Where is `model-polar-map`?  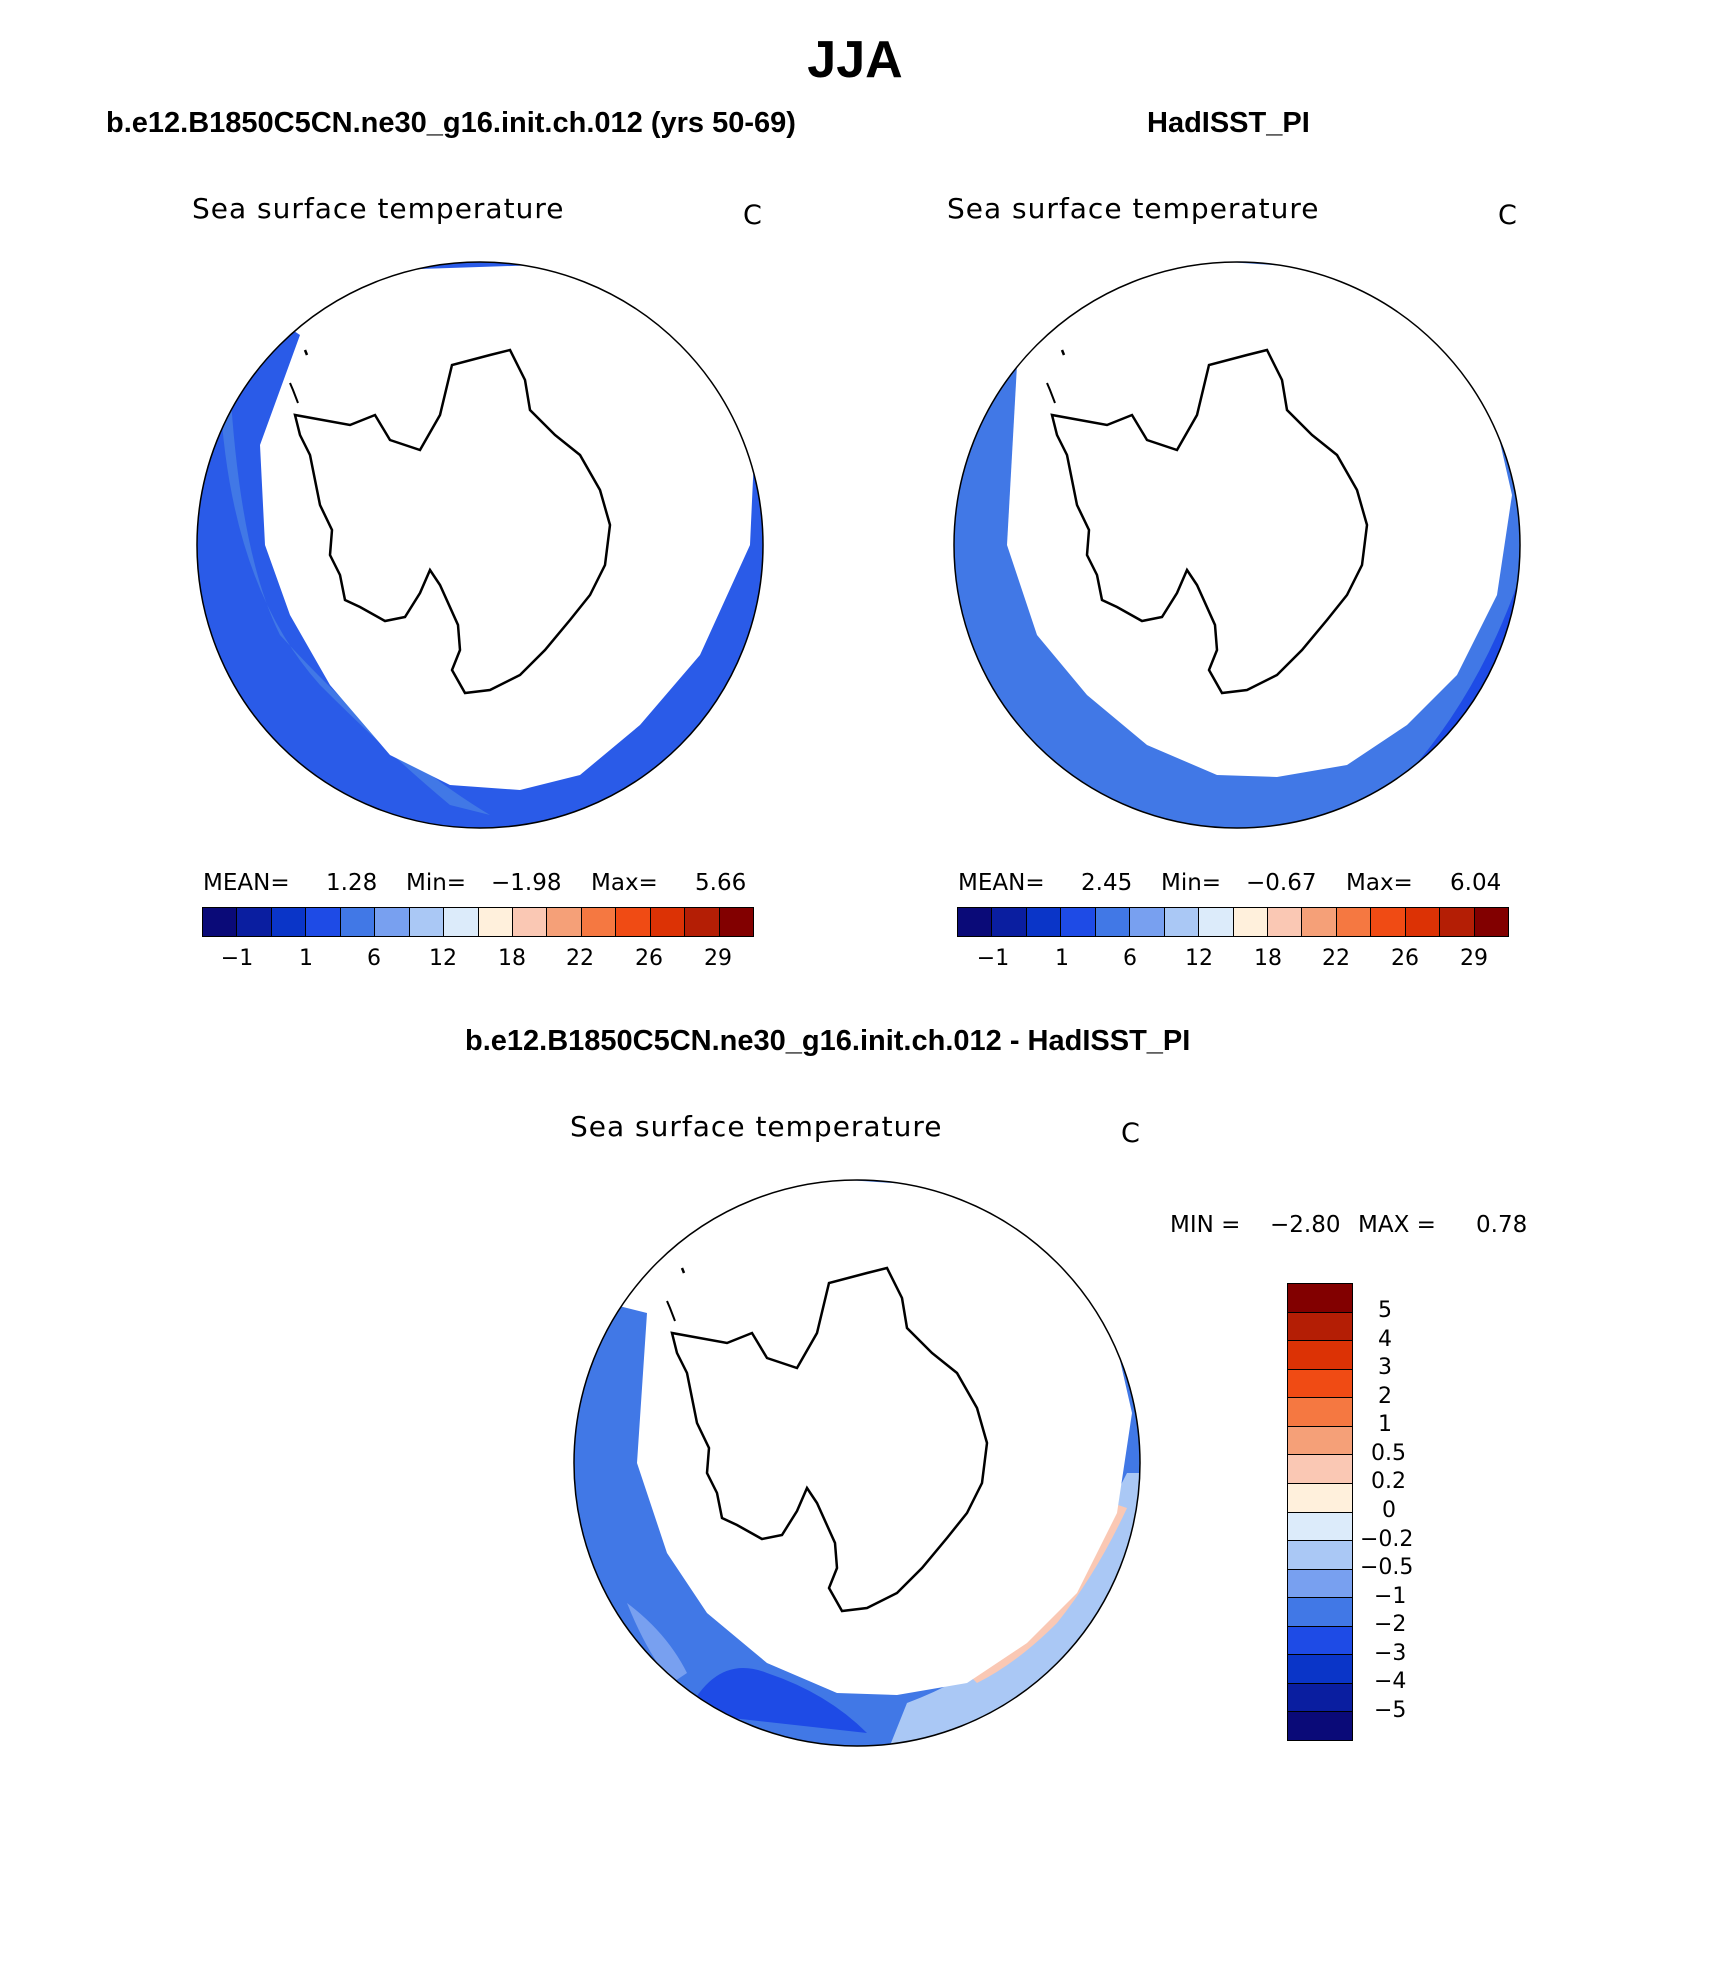
model-polar-map is located at coordinates (480, 545).